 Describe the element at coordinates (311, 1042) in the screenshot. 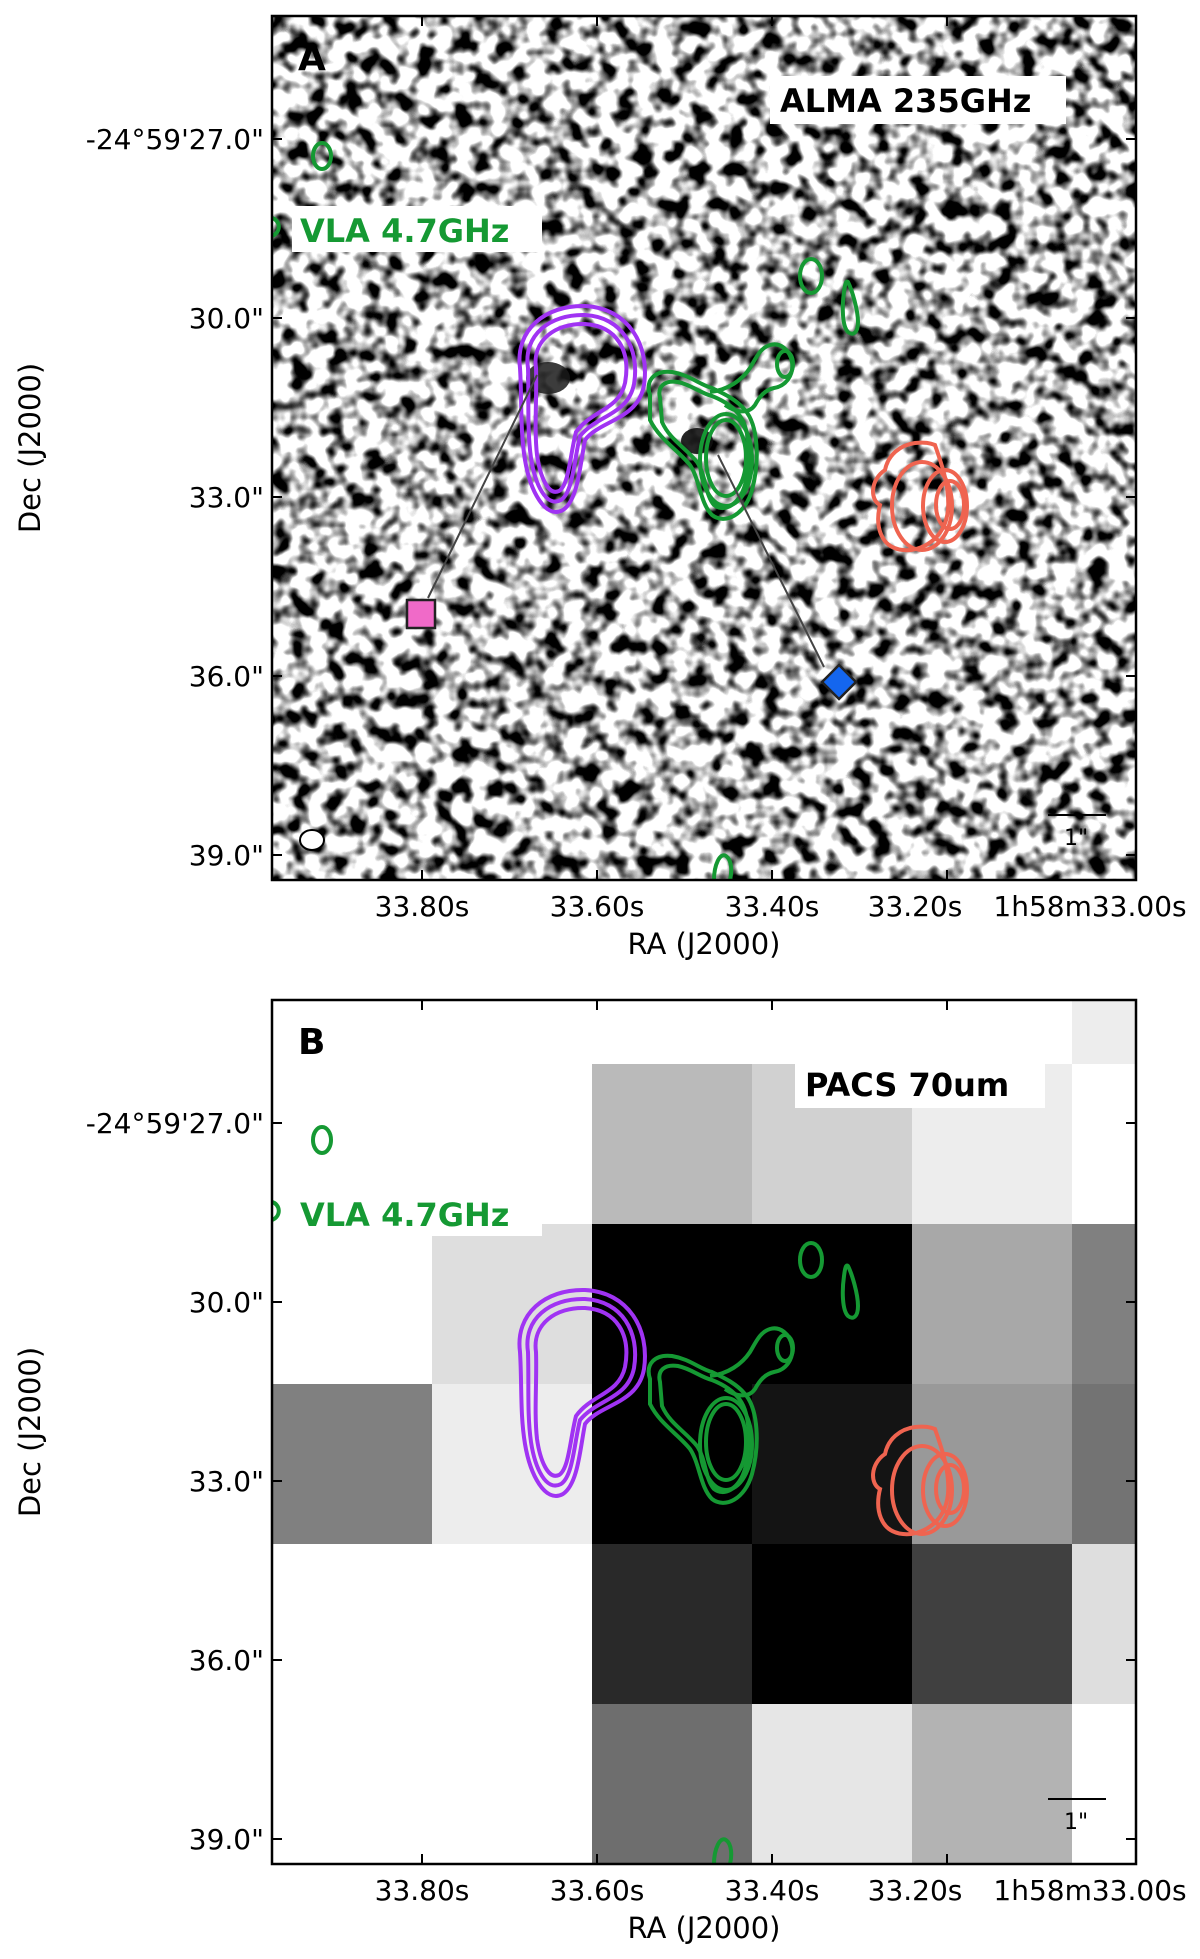

I see `panel-b-letter: B` at that location.